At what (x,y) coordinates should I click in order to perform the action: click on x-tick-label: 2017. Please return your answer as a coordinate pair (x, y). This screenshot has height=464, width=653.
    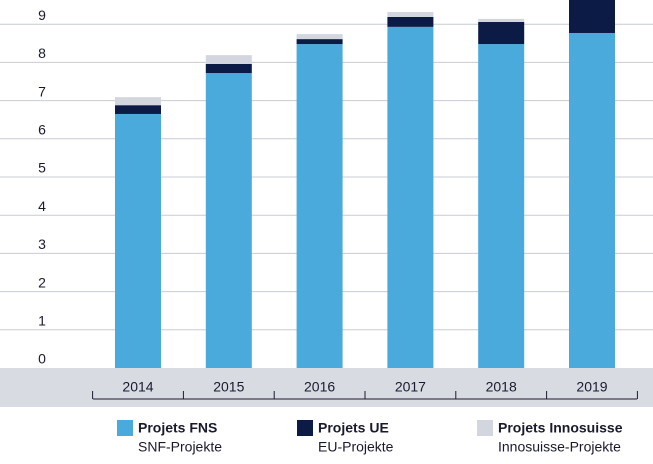
    Looking at the image, I should click on (410, 387).